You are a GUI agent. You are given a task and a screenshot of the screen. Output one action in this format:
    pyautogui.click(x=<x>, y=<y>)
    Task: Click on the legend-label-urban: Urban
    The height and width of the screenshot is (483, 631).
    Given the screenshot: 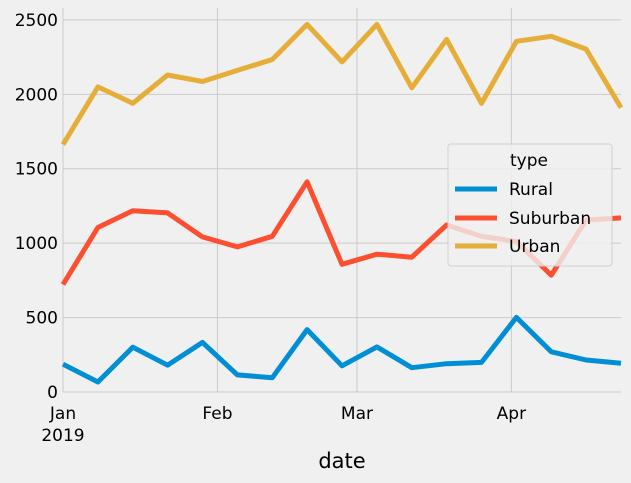 What is the action you would take?
    pyautogui.click(x=534, y=247)
    